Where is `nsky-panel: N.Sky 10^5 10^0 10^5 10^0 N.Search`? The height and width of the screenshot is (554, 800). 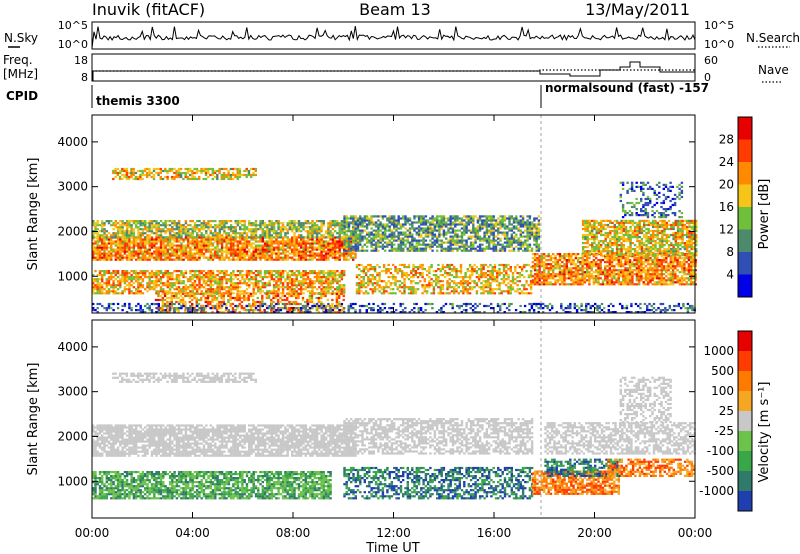 nsky-panel: N.Sky 10^5 10^0 10^5 10^0 N.Search is located at coordinates (402, 35).